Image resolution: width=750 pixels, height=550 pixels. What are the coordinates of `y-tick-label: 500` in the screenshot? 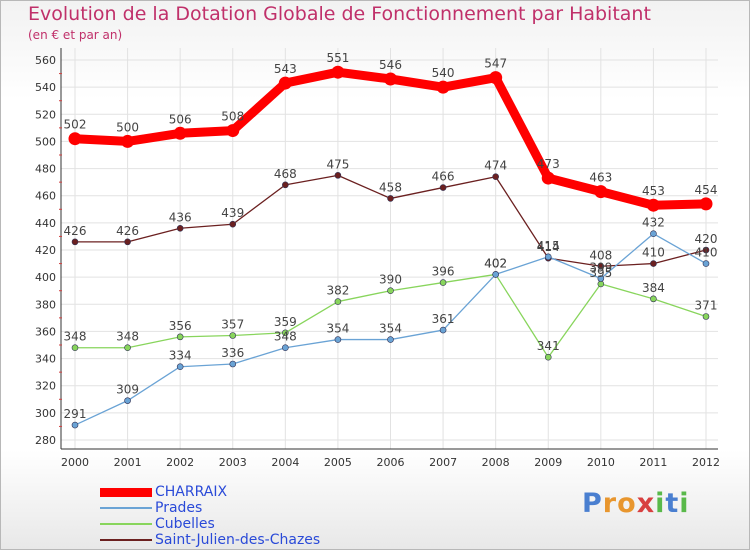 It's located at (45, 141).